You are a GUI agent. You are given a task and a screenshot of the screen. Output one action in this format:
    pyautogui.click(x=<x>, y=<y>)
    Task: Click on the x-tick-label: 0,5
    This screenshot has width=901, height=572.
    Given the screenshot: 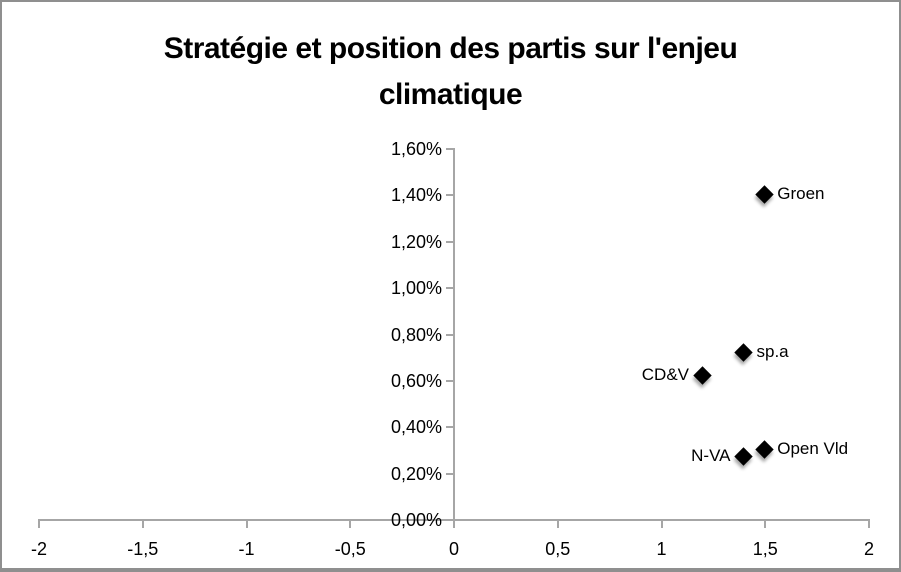 What is the action you would take?
    pyautogui.click(x=558, y=549)
    